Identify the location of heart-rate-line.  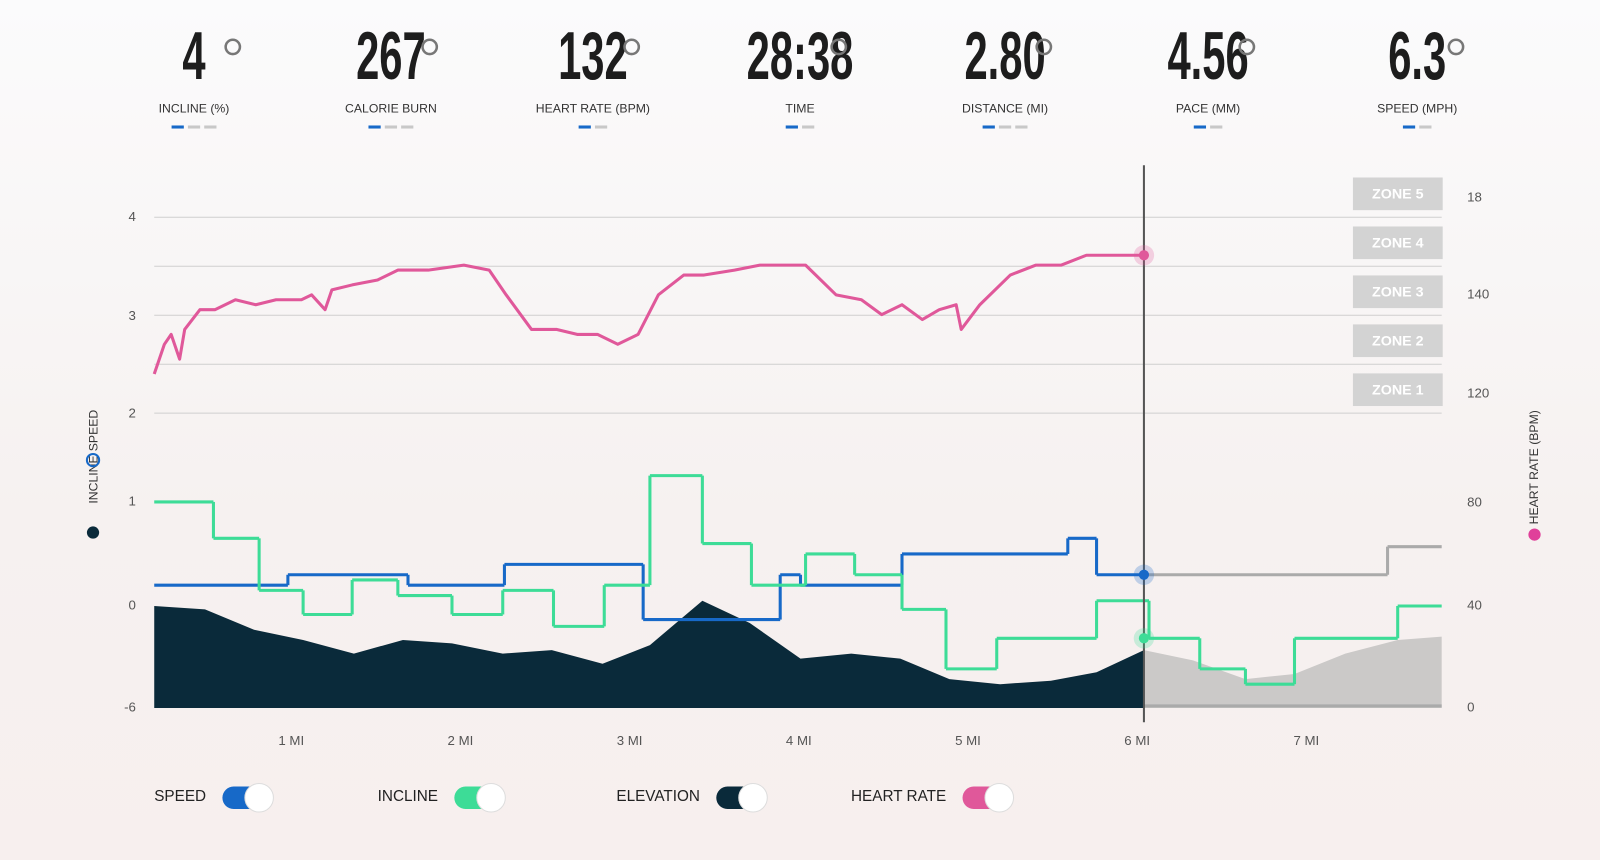
(648, 314).